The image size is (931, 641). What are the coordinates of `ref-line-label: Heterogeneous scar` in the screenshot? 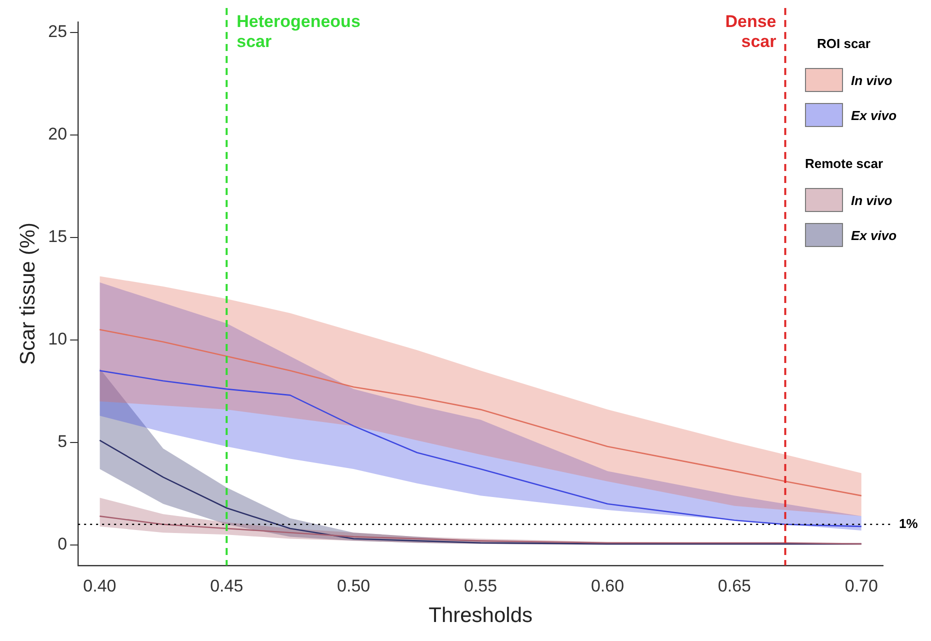 It's located at (298, 32).